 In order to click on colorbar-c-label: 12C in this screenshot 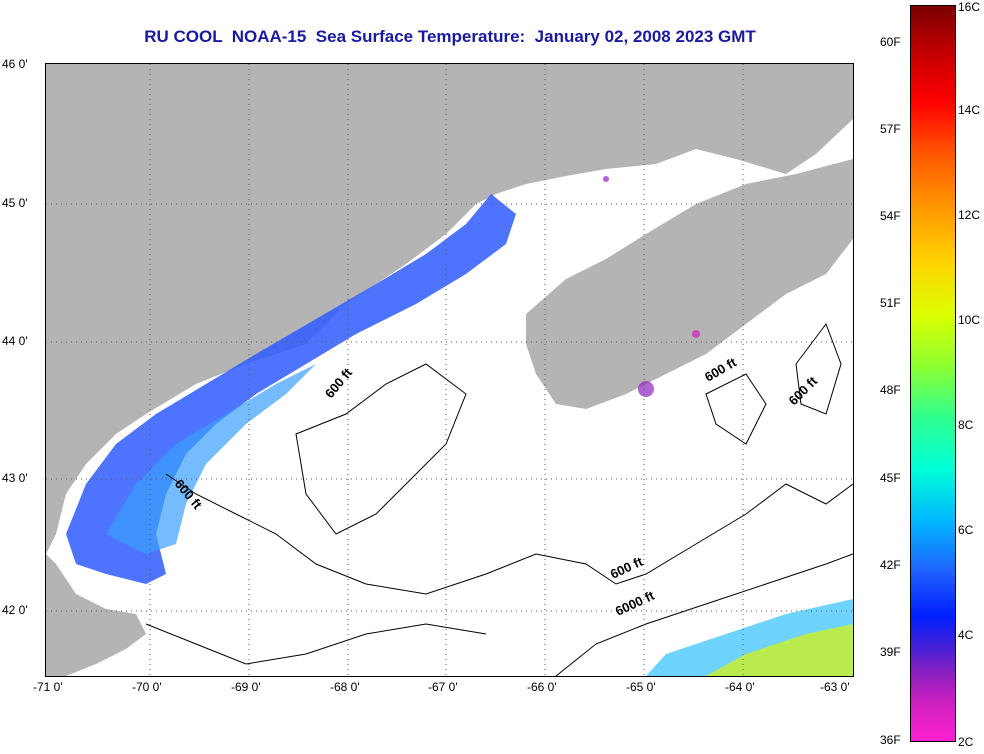, I will do `click(969, 215)`.